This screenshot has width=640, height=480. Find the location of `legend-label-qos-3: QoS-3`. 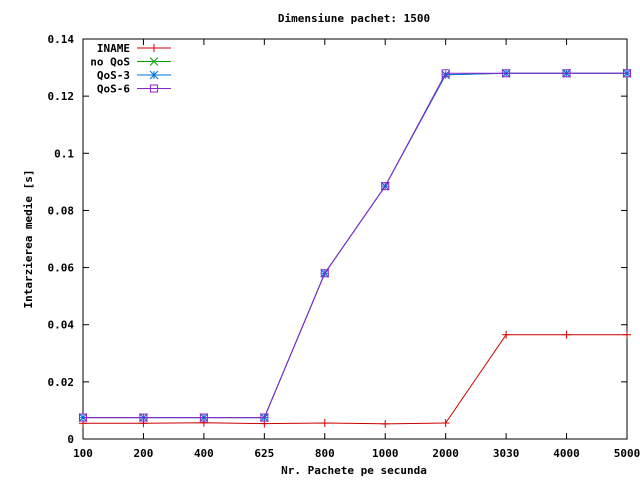

legend-label-qos-3: QoS-3 is located at coordinates (113, 75).